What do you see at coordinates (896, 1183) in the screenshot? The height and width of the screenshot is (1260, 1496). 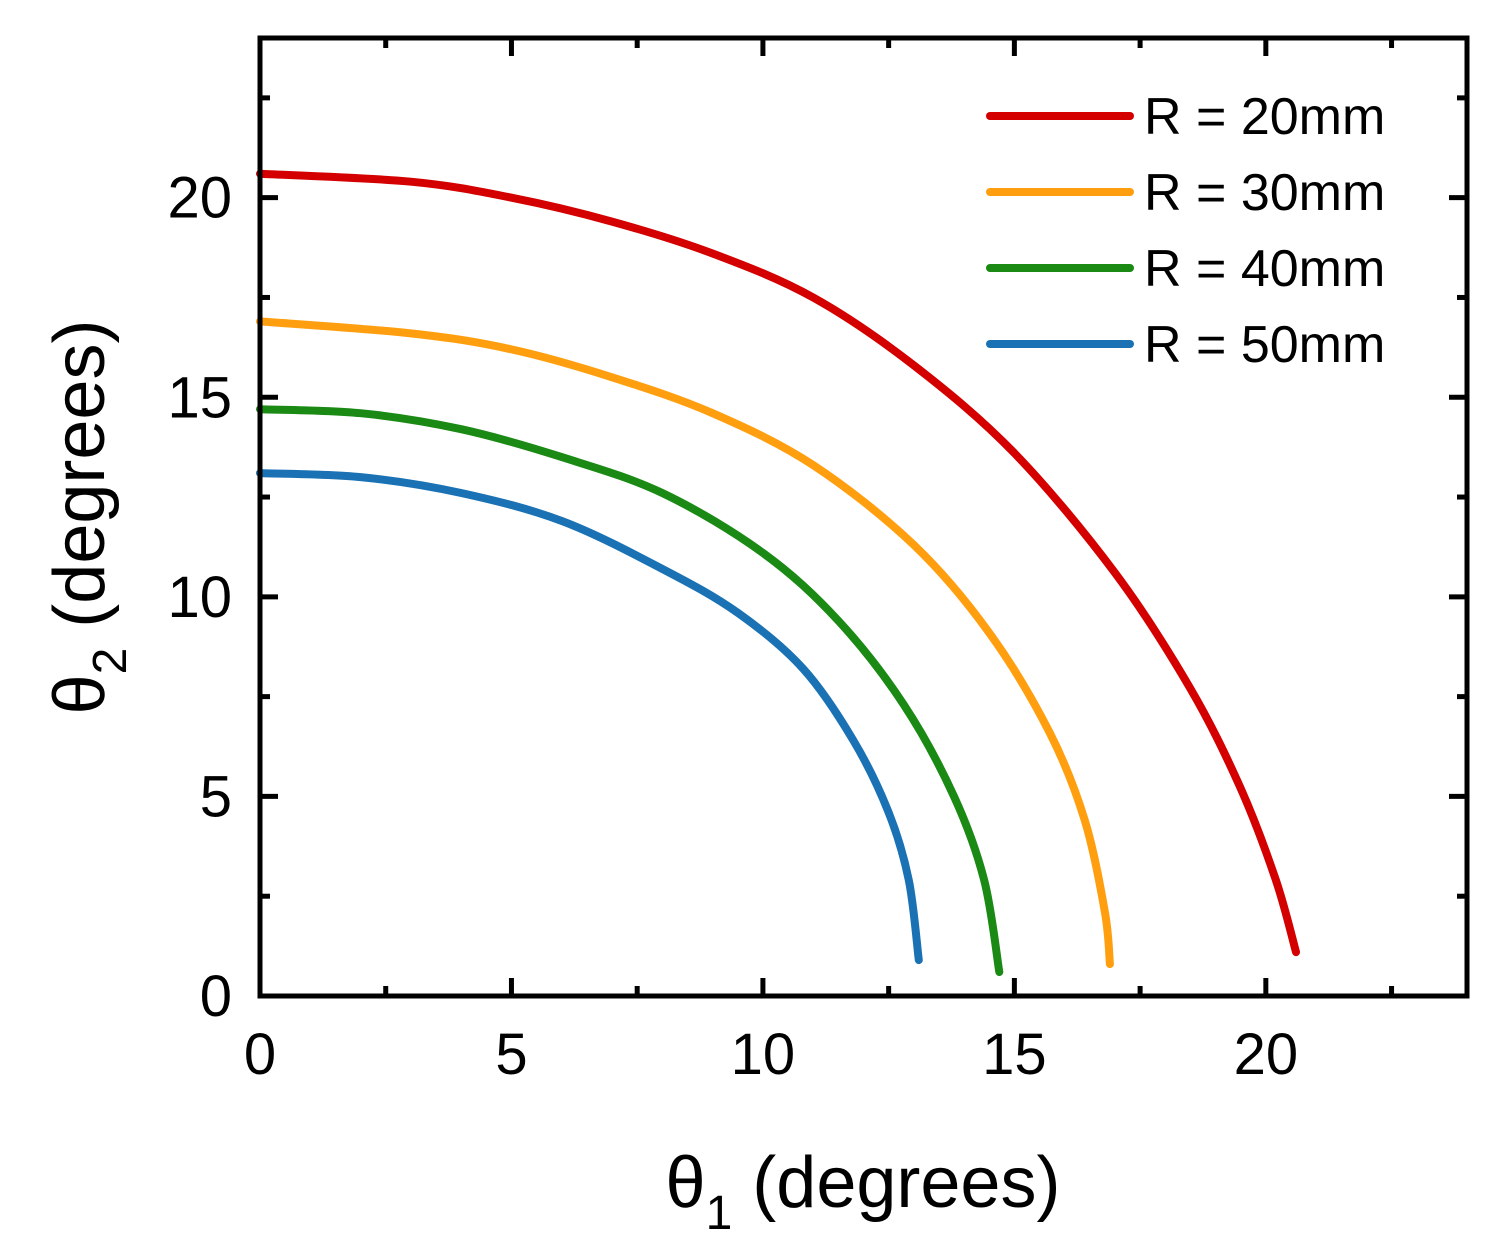 I see `x-axis-title-rest: (degrees)` at bounding box center [896, 1183].